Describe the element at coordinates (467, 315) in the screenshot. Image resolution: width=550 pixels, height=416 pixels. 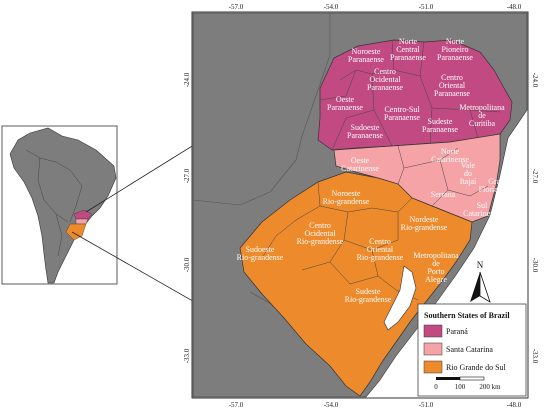
I see `legend-title: Southern States of Brazil` at that location.